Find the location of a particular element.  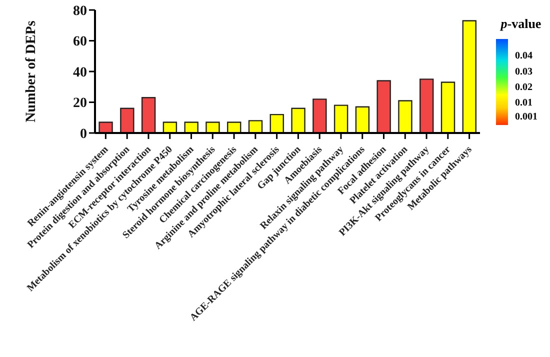

y-axis-title: Number of DEPs is located at coordinates (31, 71).